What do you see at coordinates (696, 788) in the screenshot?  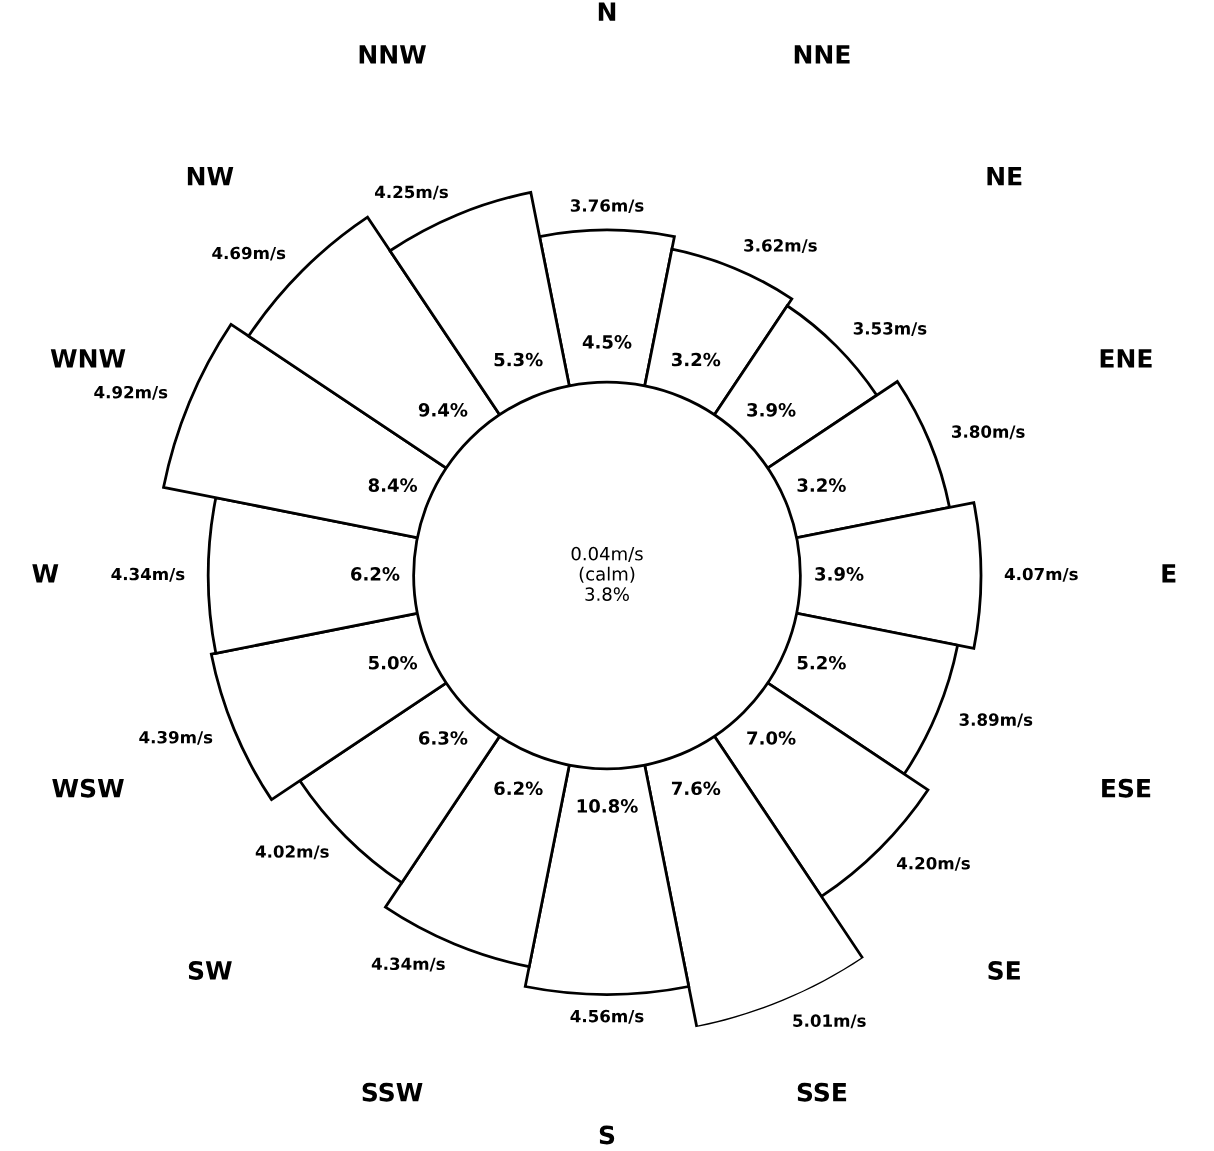 I see `data-label: 7.6%` at bounding box center [696, 788].